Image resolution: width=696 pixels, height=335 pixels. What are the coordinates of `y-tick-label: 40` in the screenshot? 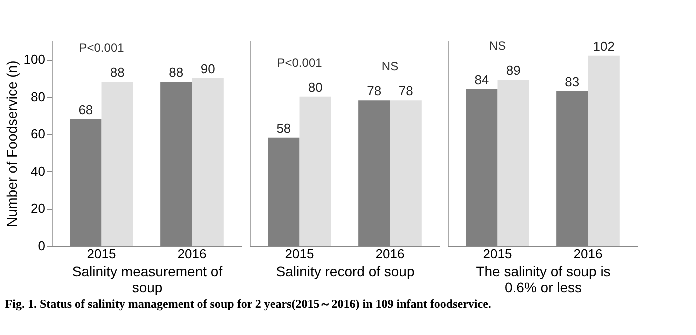 It's located at (38, 171).